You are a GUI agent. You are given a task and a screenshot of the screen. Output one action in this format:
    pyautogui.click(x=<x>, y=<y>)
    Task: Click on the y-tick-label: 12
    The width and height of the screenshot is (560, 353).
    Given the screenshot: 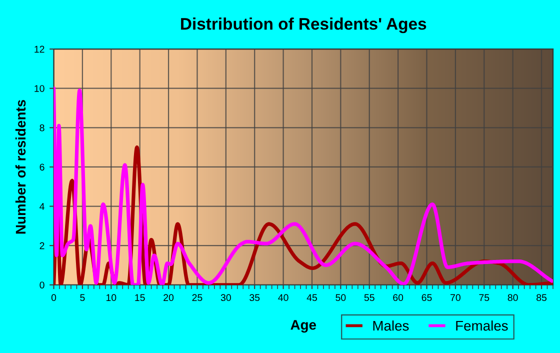 What is the action you would take?
    pyautogui.click(x=39, y=49)
    